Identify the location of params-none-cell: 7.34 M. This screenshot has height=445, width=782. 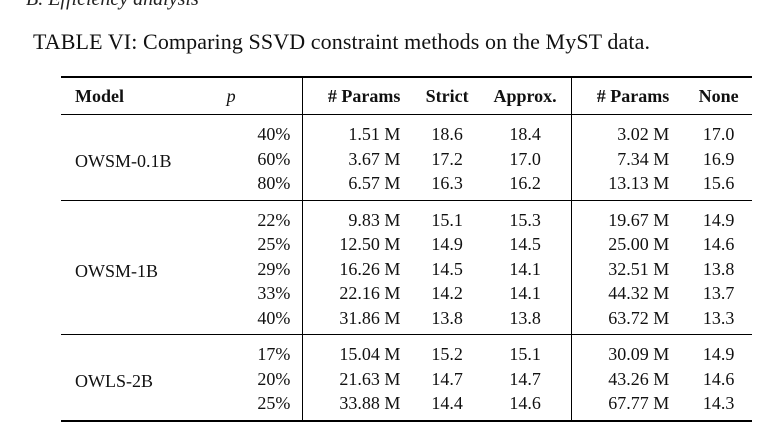
(643, 158).